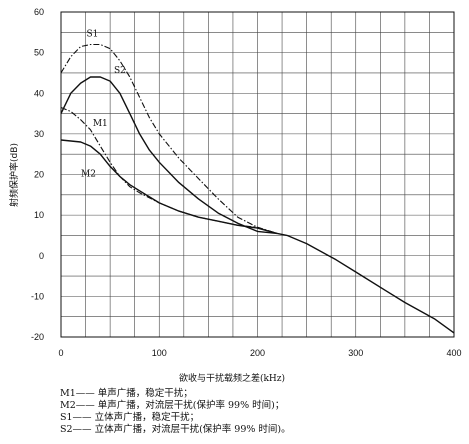 Image resolution: width=469 pixels, height=444 pixels. What do you see at coordinates (60, 353) in the screenshot?
I see `x-tick-label: 0` at bounding box center [60, 353].